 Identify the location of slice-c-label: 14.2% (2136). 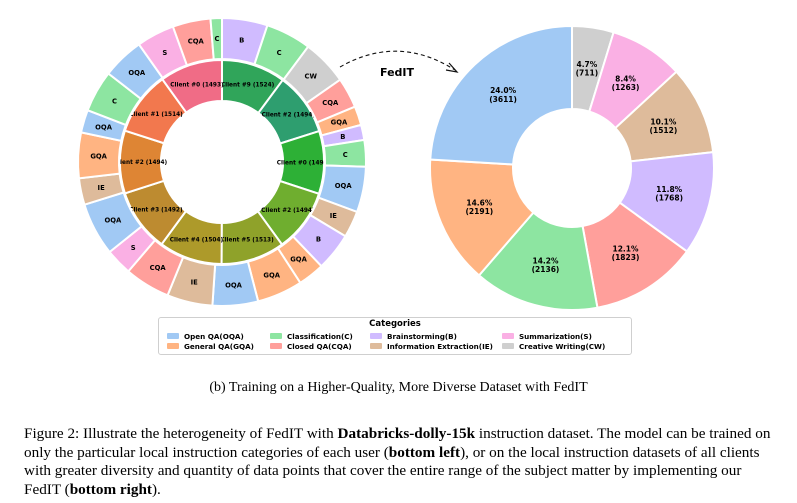
(546, 265).